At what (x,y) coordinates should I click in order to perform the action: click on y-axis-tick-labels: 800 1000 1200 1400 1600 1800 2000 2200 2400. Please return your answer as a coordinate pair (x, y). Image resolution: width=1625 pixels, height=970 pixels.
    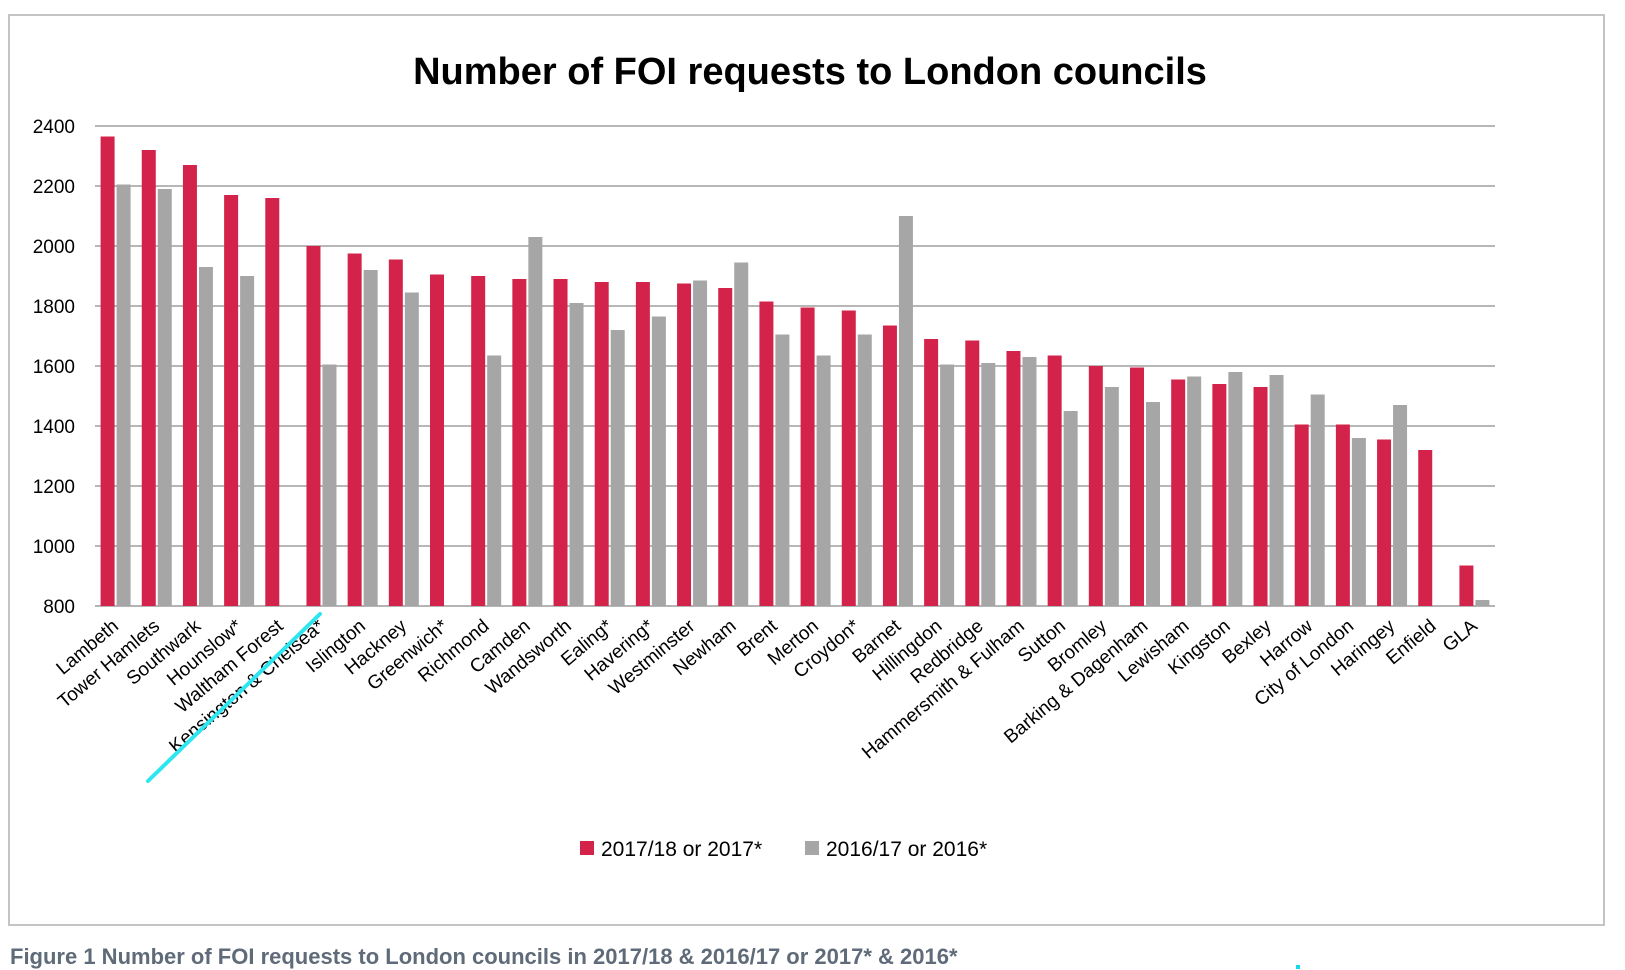
    Looking at the image, I should click on (54, 367).